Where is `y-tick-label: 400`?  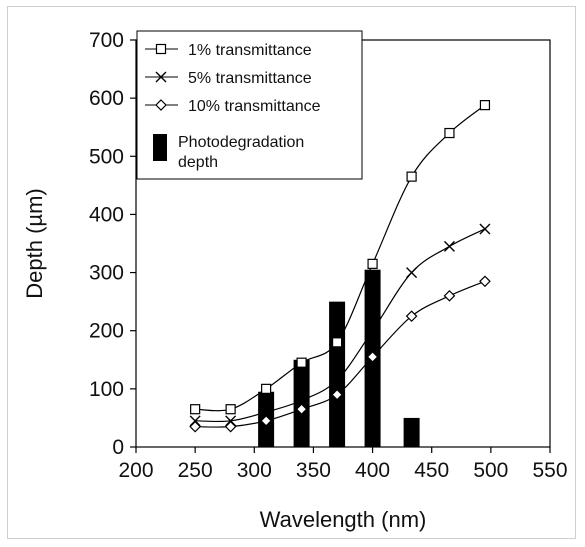 y-tick-label: 400 is located at coordinates (106, 214).